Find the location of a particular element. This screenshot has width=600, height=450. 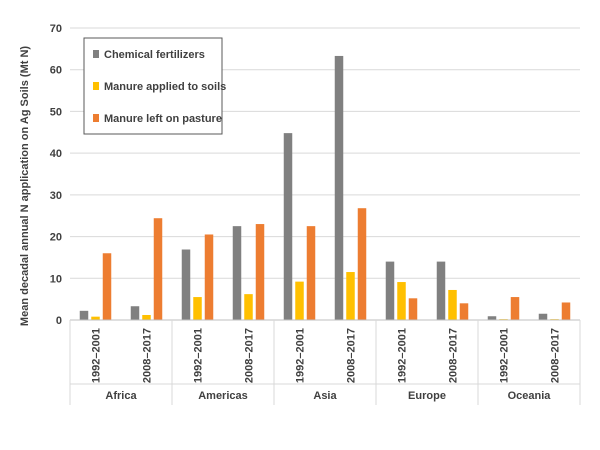

y-tick-label: 70 is located at coordinates (56, 29).